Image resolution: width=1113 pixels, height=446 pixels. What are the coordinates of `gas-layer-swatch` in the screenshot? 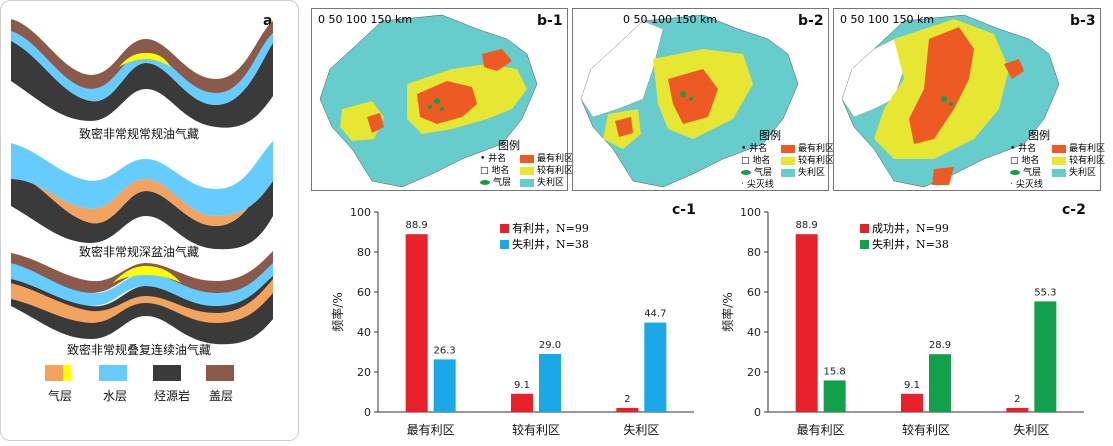 It's located at (54, 373).